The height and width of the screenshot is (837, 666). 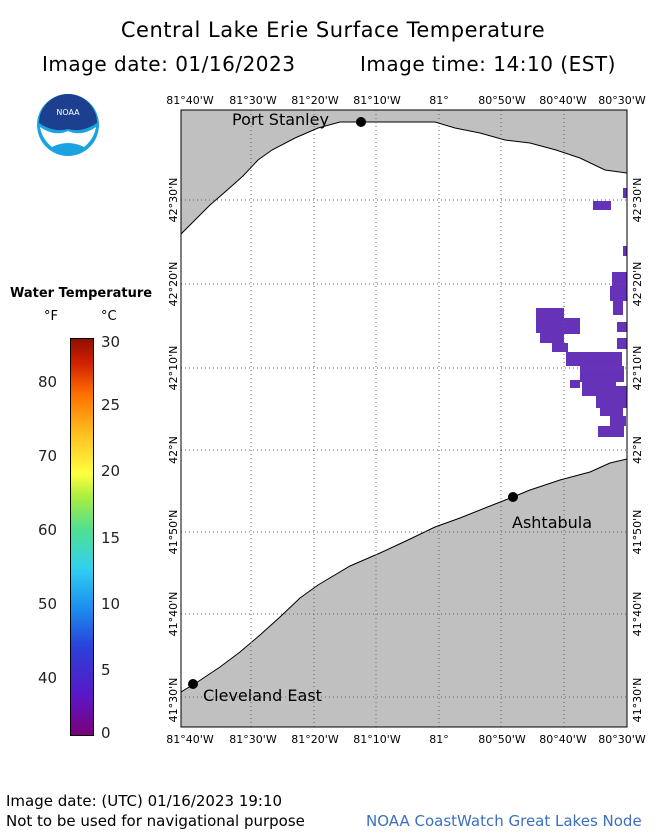 I want to click on port-stanley-marker, so click(x=361, y=122).